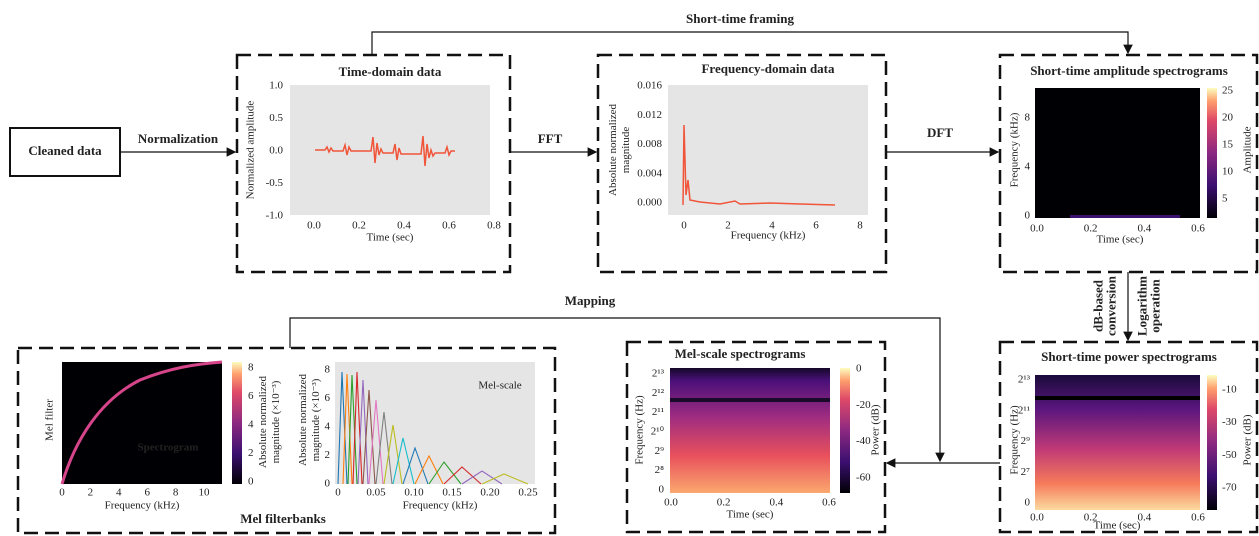  Describe the element at coordinates (1129, 356) in the screenshot. I see `panel-title: Short-time power spectrograms` at that location.